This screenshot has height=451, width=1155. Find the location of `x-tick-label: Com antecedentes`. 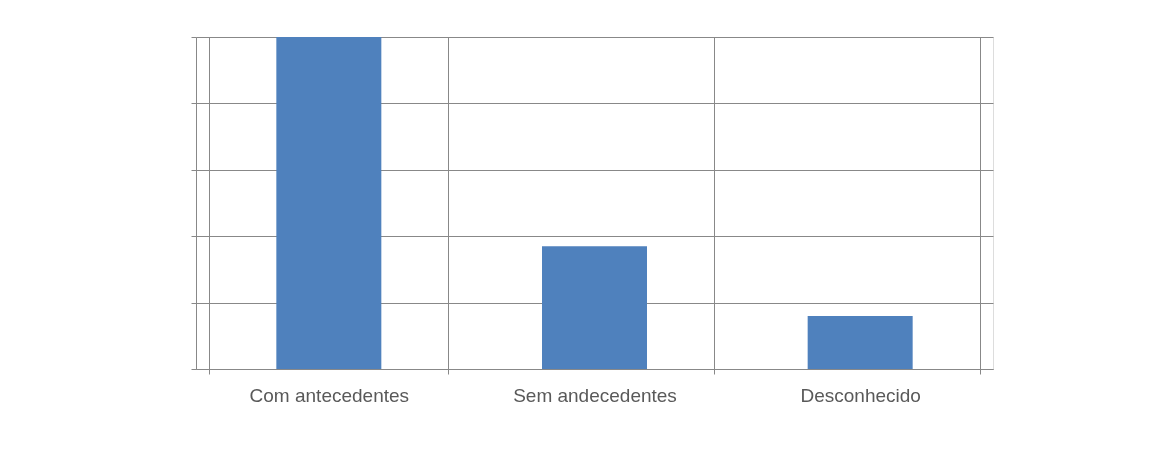

x-tick-label: Com antecedentes is located at coordinates (329, 395).